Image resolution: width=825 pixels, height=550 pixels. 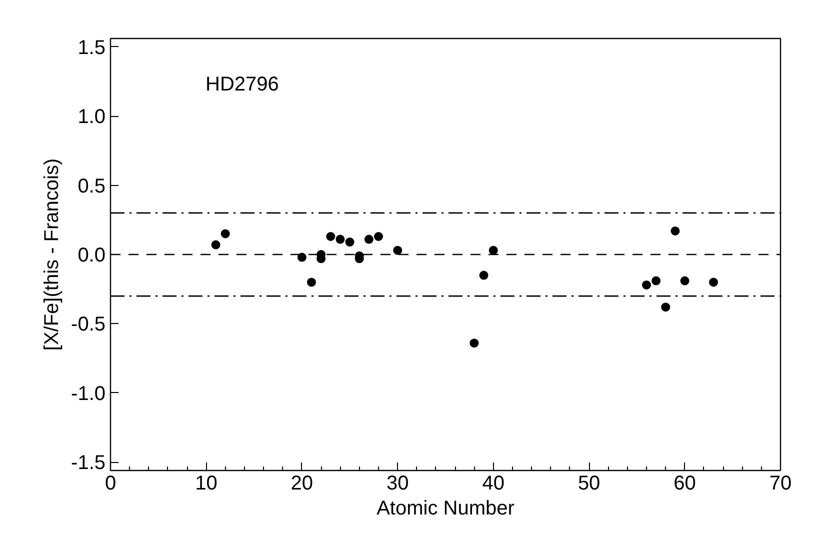 I want to click on y-tick-label: -0.5, so click(x=88, y=325).